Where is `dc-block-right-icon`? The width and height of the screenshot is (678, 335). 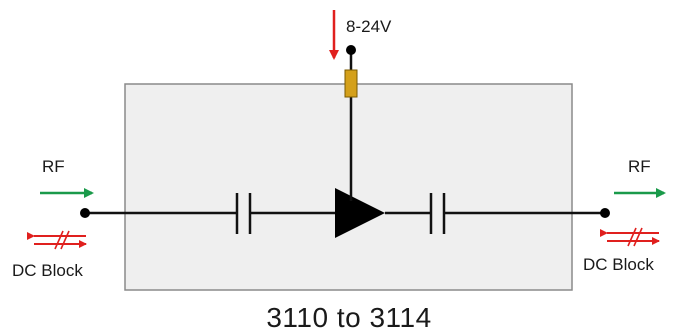 dc-block-right-icon is located at coordinates (630, 237).